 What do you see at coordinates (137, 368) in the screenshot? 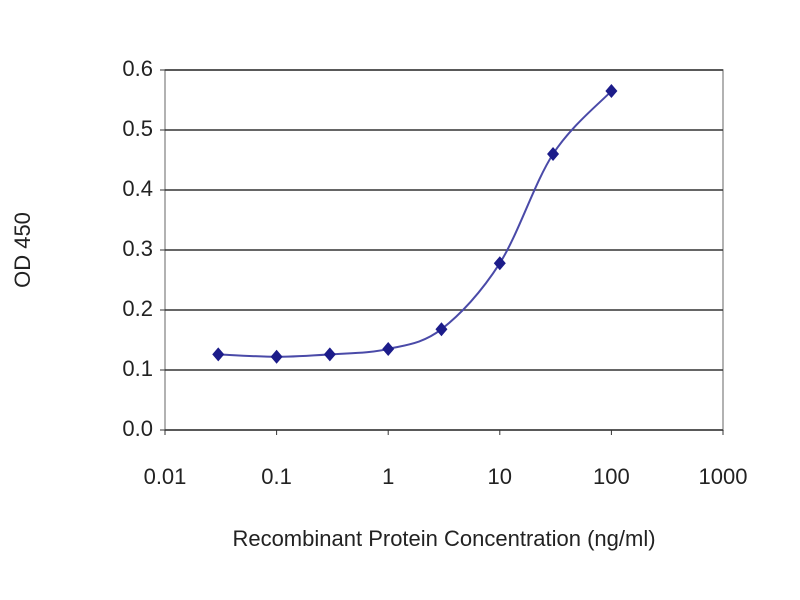
I see `y-tick-label: 0.1` at bounding box center [137, 368].